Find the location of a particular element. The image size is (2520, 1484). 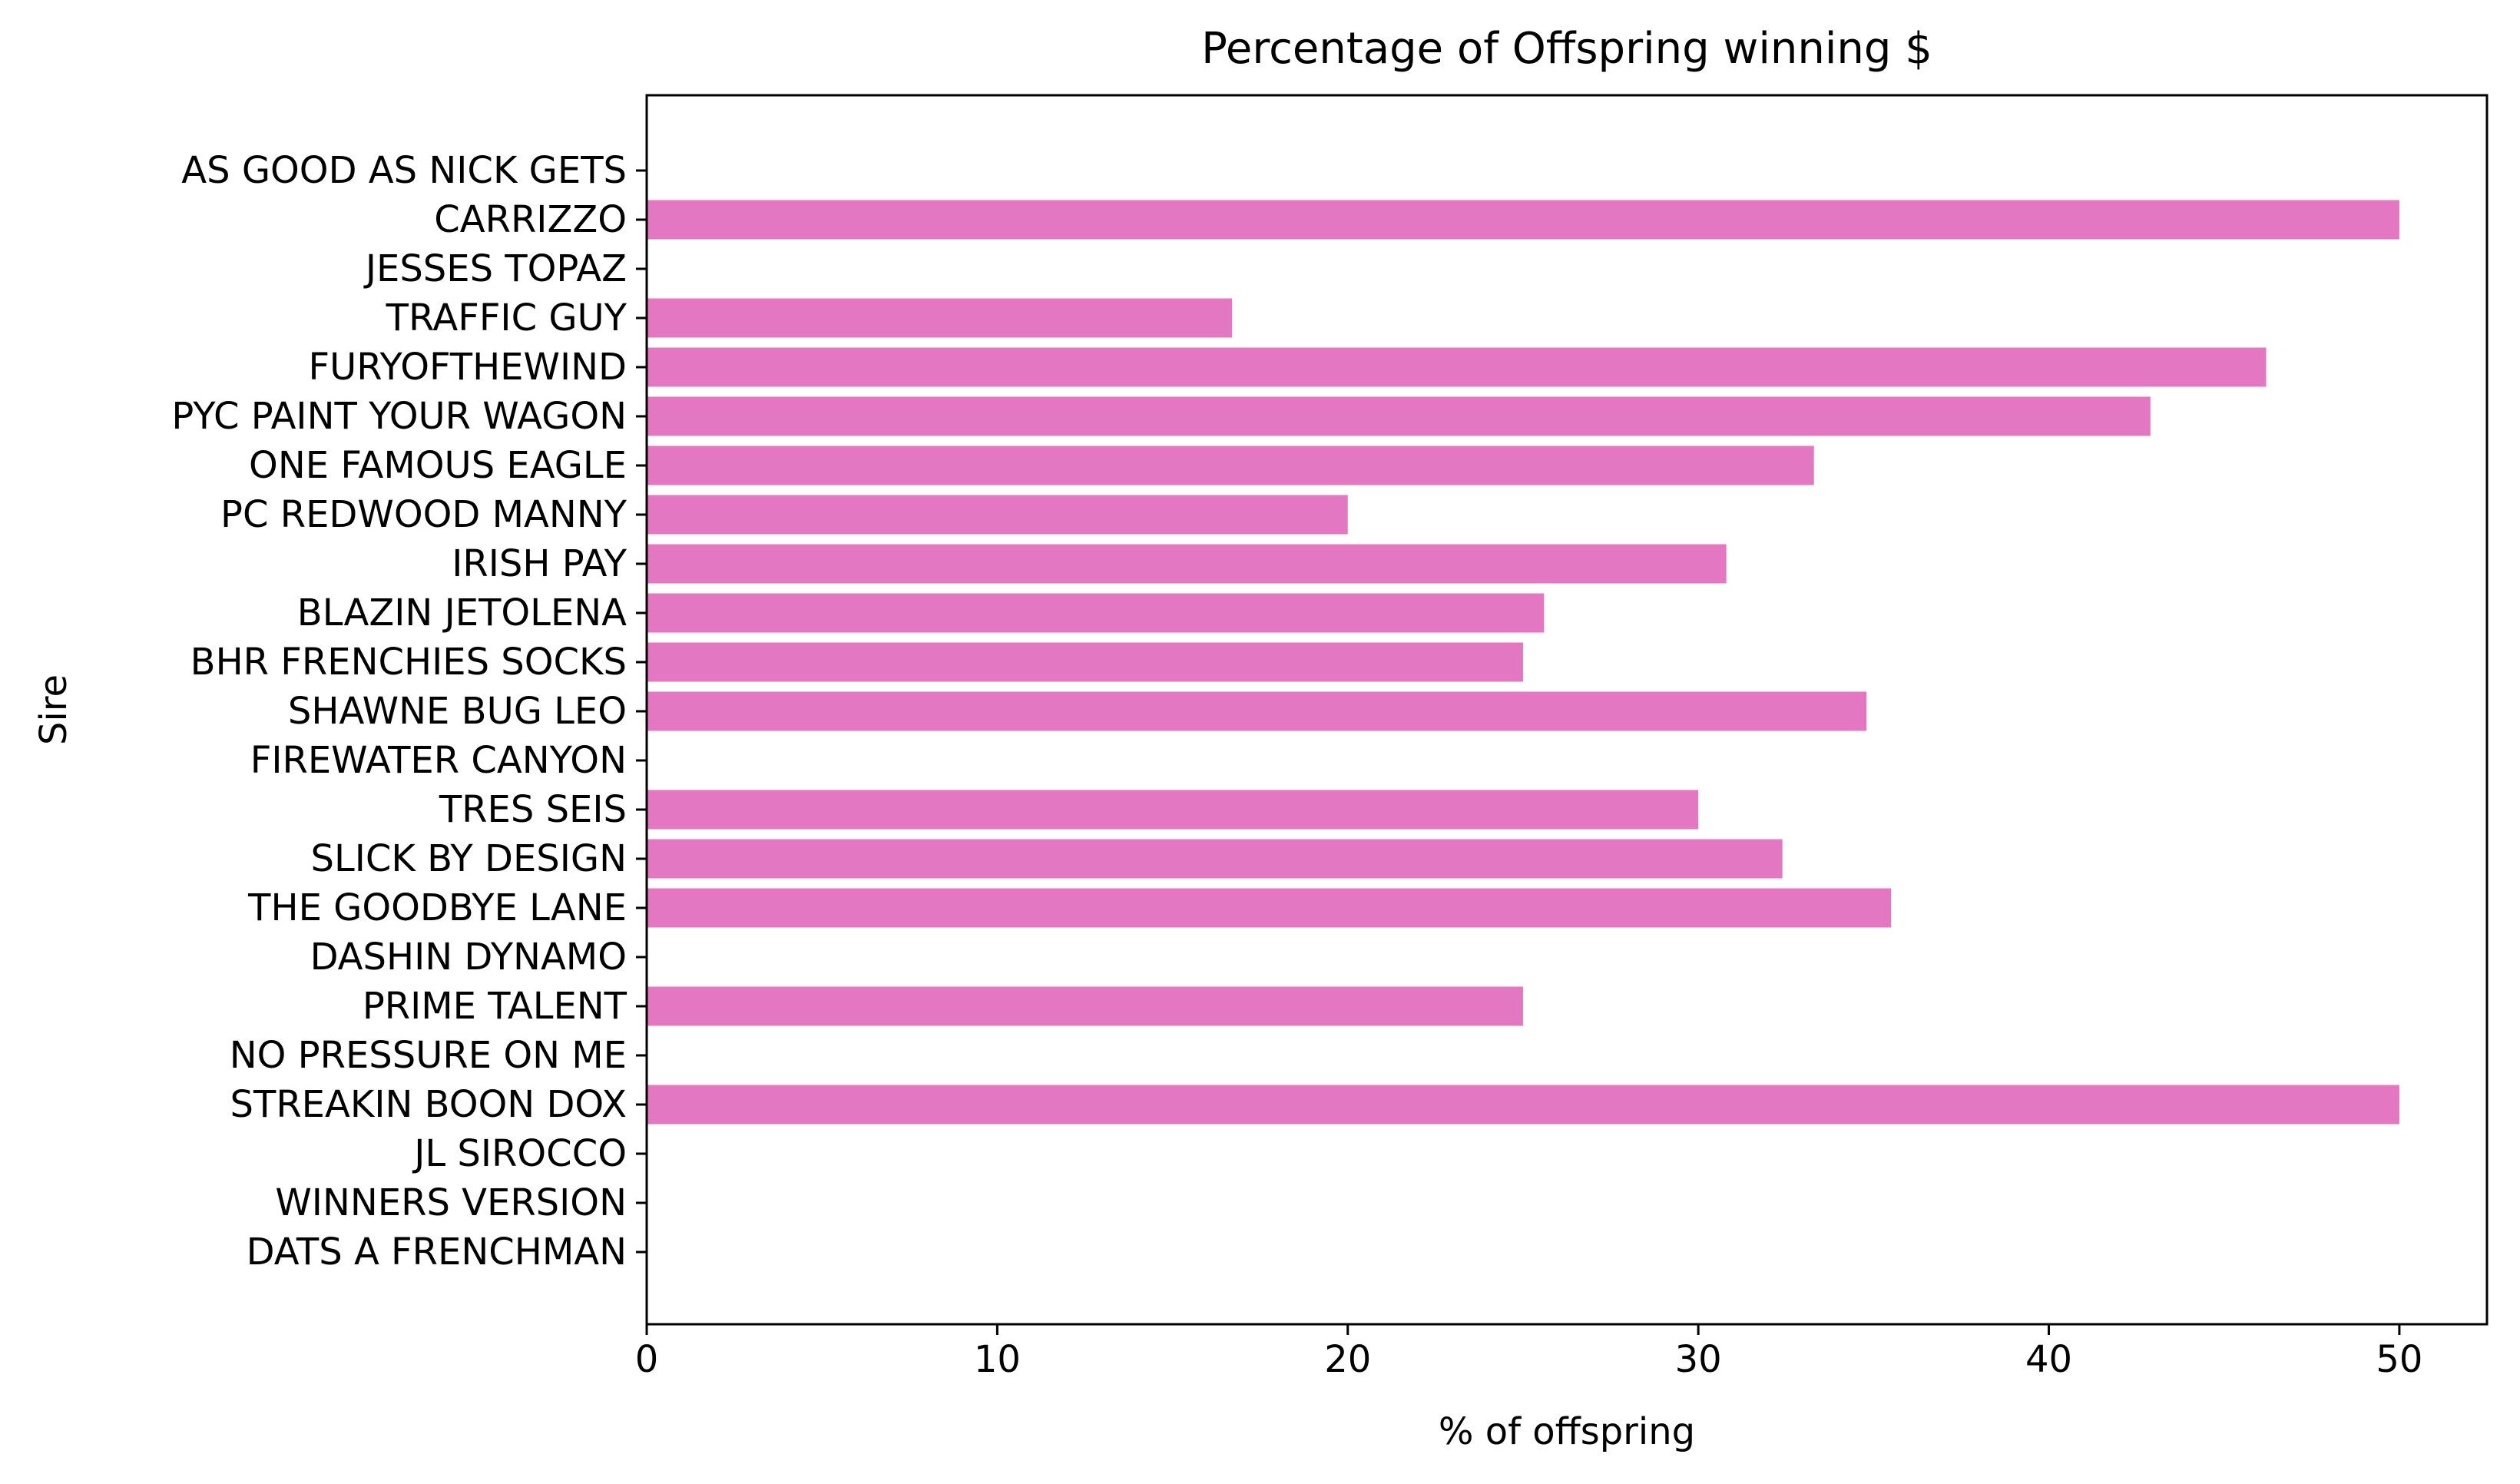

y-tick-label: PYC PAINT YOUR WAGON is located at coordinates (399, 416).